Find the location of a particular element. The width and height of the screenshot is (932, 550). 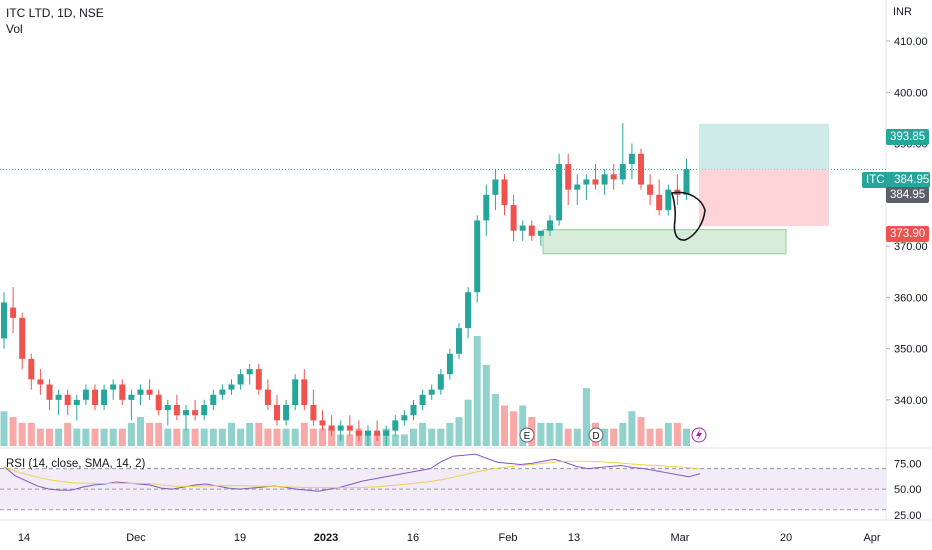

rsi-pane: 75.00 50.00 25.00 is located at coordinates (461, 487).